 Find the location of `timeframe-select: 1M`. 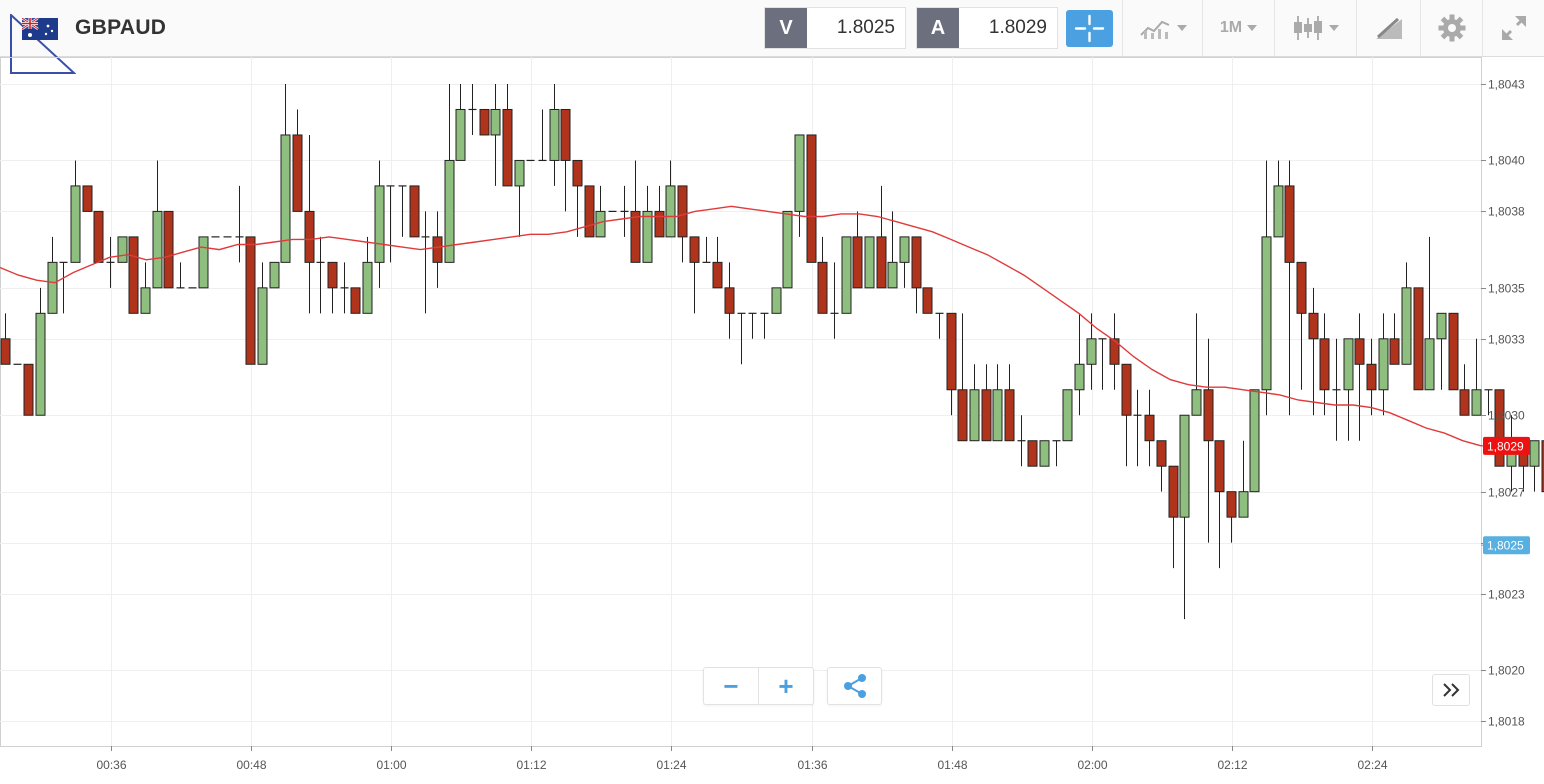

timeframe-select: 1M is located at coordinates (1238, 28).